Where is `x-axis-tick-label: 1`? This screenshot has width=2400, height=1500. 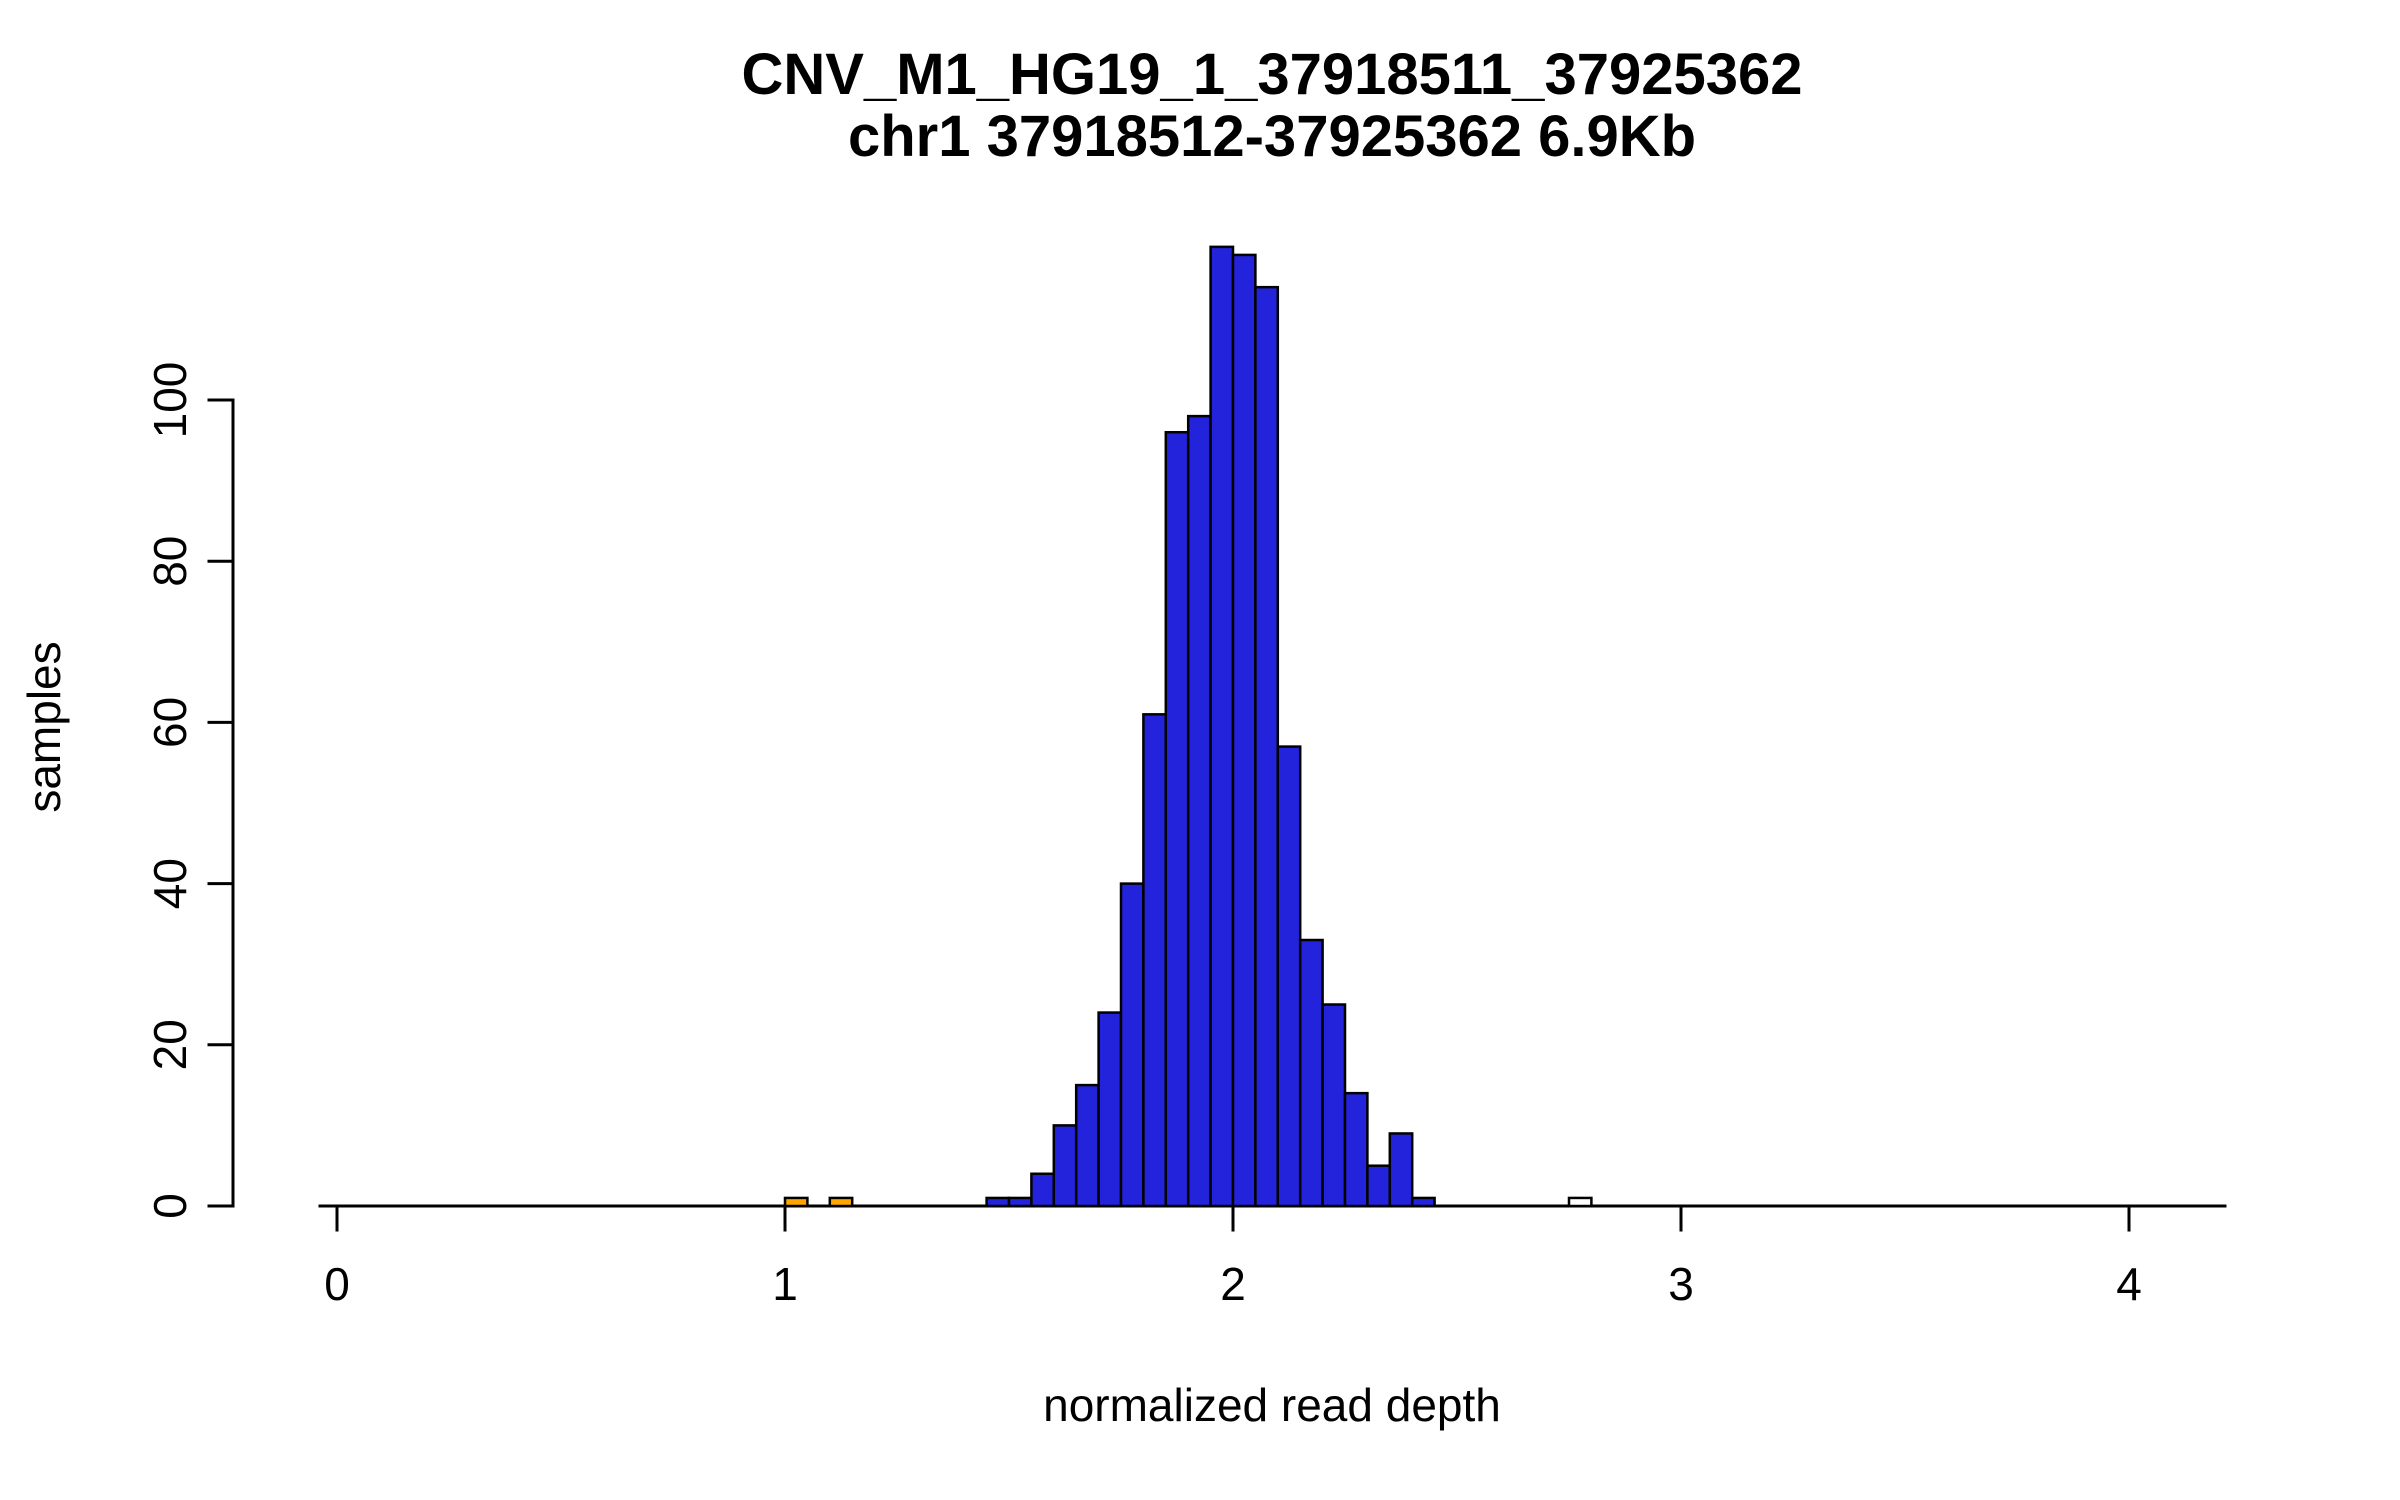 x-axis-tick-label: 1 is located at coordinates (785, 1284).